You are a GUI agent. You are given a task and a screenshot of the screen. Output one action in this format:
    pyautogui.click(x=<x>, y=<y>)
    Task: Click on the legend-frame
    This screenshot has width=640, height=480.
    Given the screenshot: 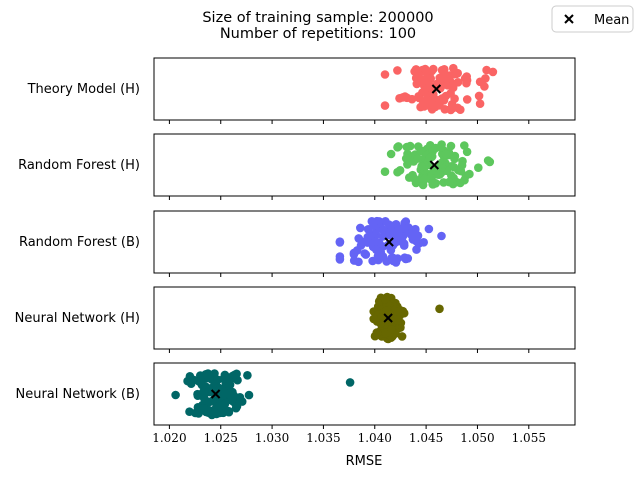 What is the action you would take?
    pyautogui.click(x=592, y=19)
    